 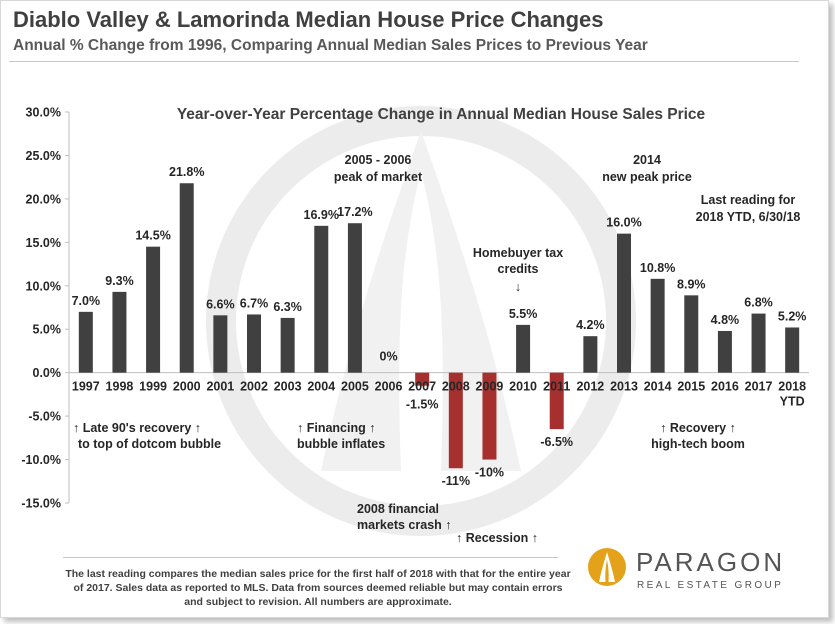 I want to click on bar-2018, so click(x=792, y=350).